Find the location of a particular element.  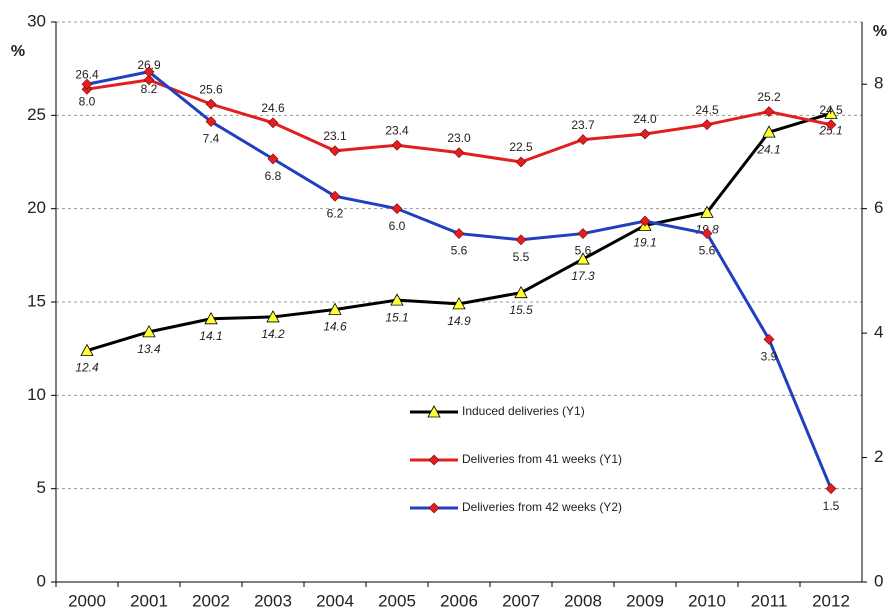

x-tick-label: 2008 is located at coordinates (583, 600).